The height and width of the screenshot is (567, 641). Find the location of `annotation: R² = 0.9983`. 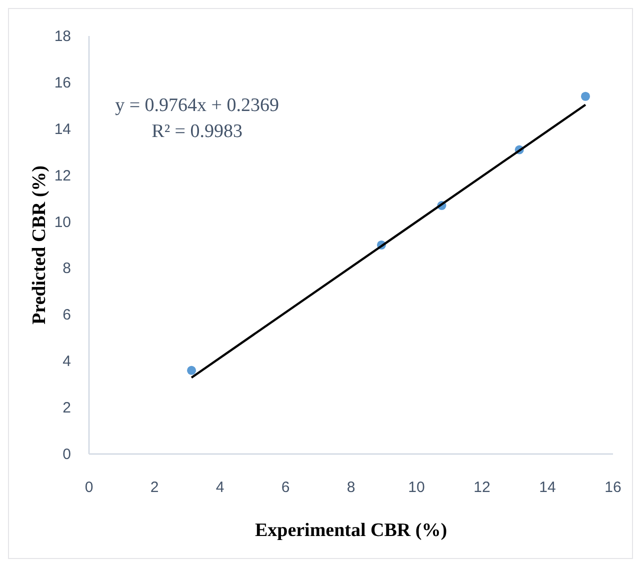

annotation: R² = 0.9983 is located at coordinates (197, 131).